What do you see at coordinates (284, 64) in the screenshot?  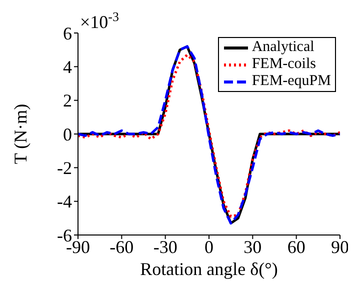 I see `legend-label: FEM-coils` at bounding box center [284, 64].